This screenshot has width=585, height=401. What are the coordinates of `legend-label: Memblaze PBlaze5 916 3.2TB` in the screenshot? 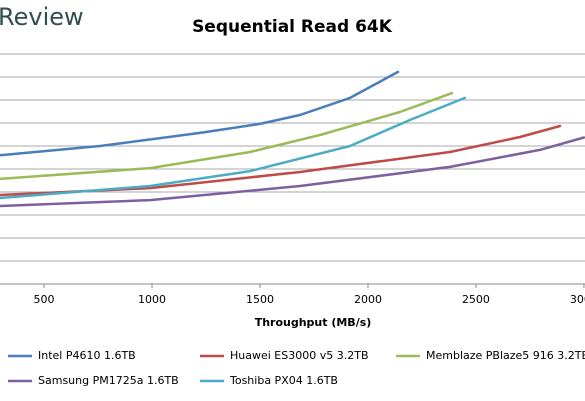 It's located at (505, 355).